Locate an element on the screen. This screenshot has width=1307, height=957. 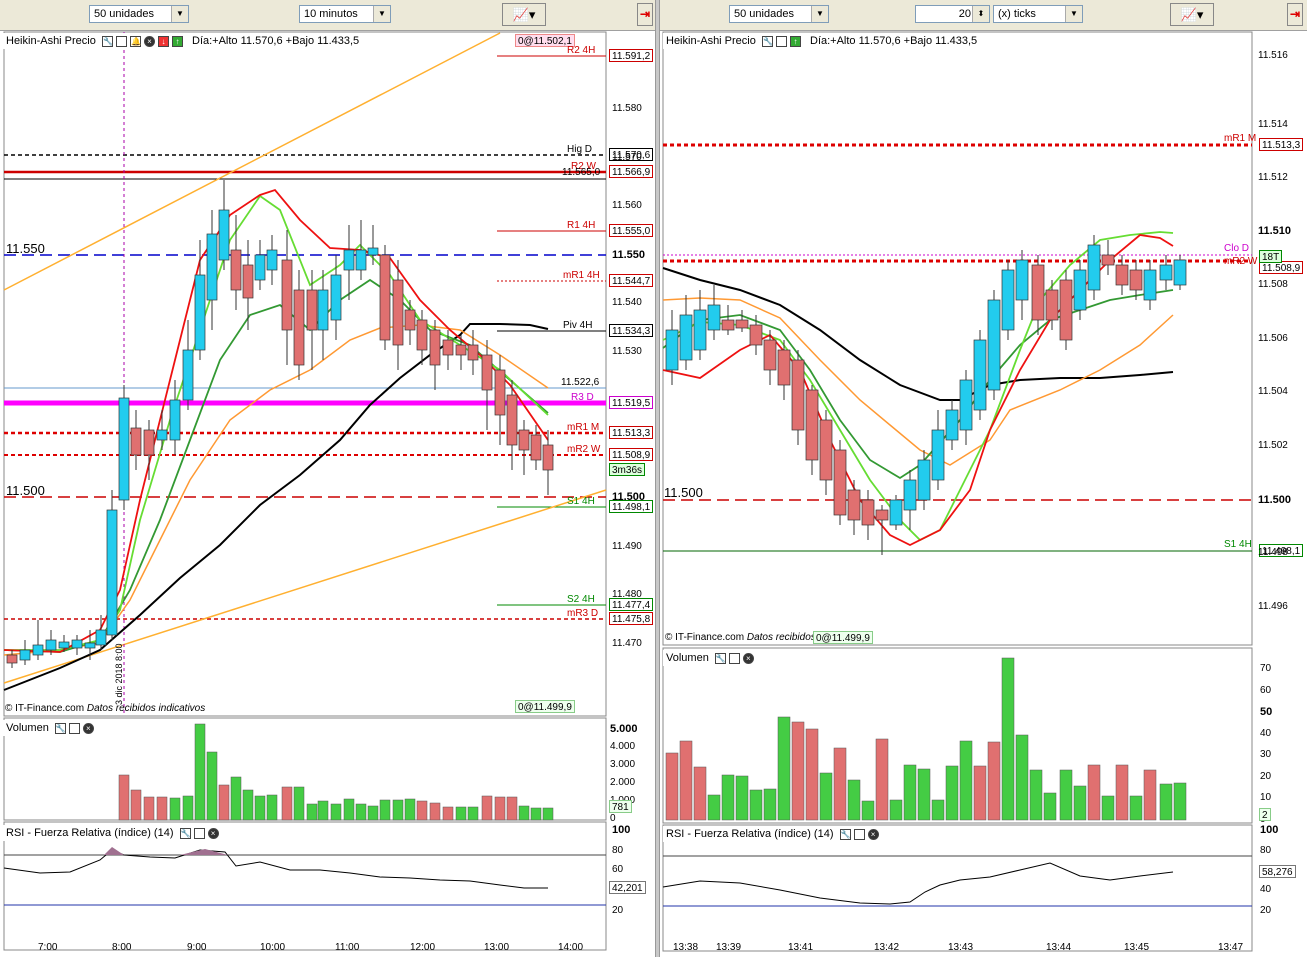
sell-icon: ↓ is located at coordinates (163, 41).